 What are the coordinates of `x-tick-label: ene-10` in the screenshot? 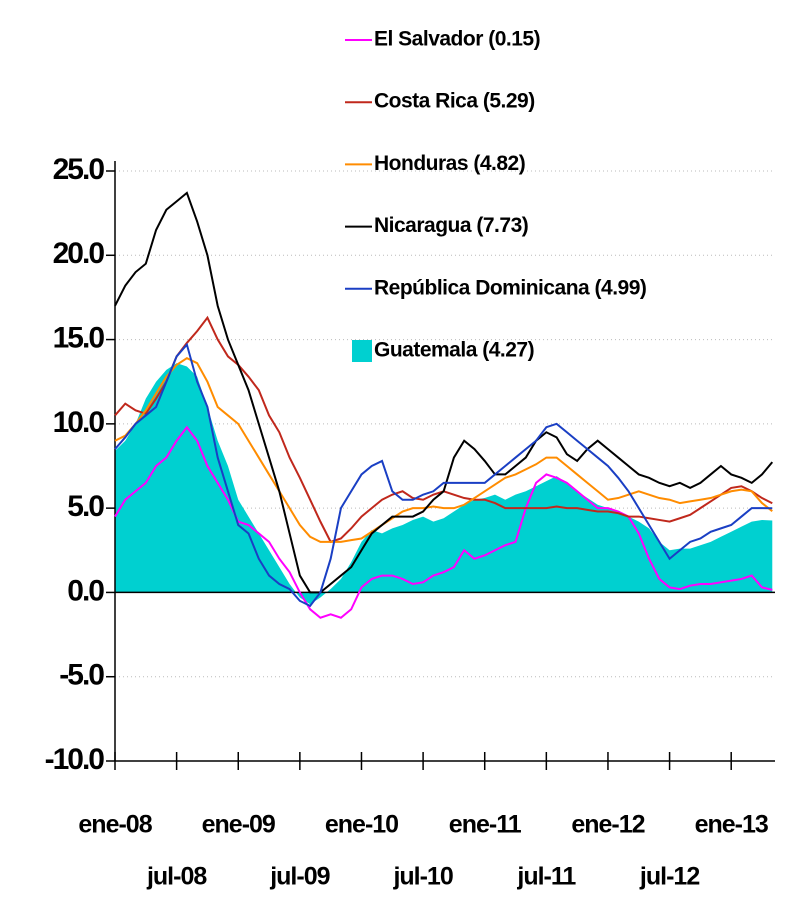 It's located at (361, 825).